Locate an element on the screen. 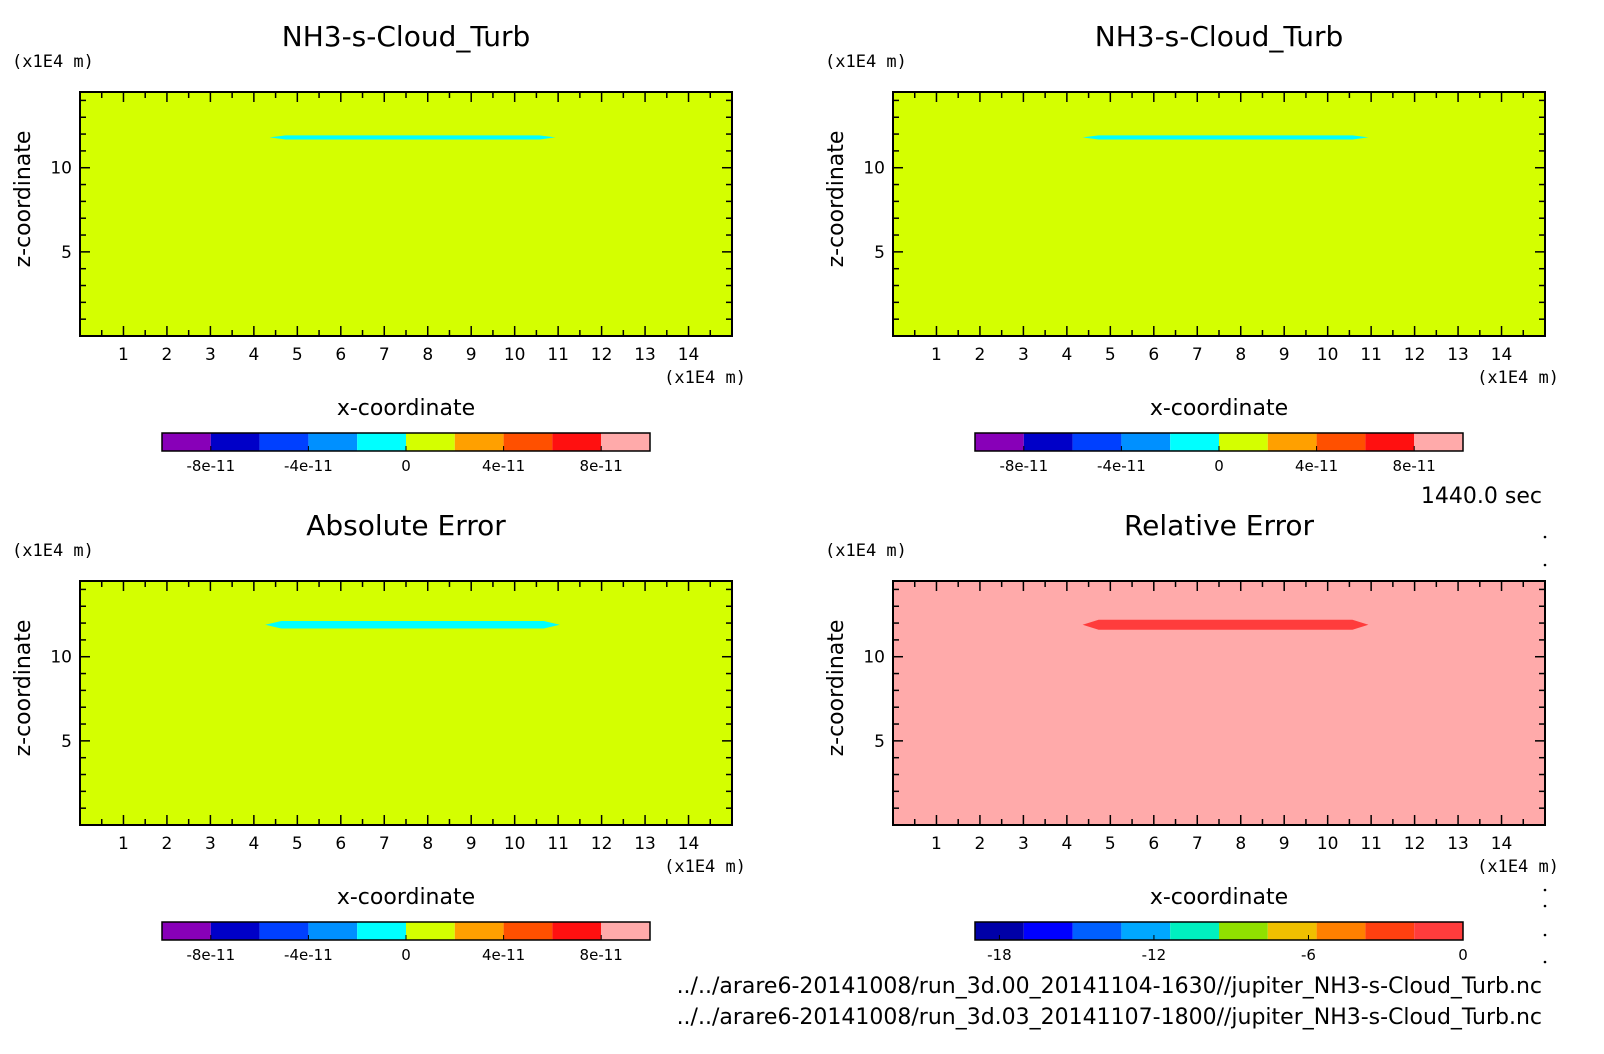 This screenshot has width=1604, height=1054. chart-title: Relative Error is located at coordinates (1219, 525).